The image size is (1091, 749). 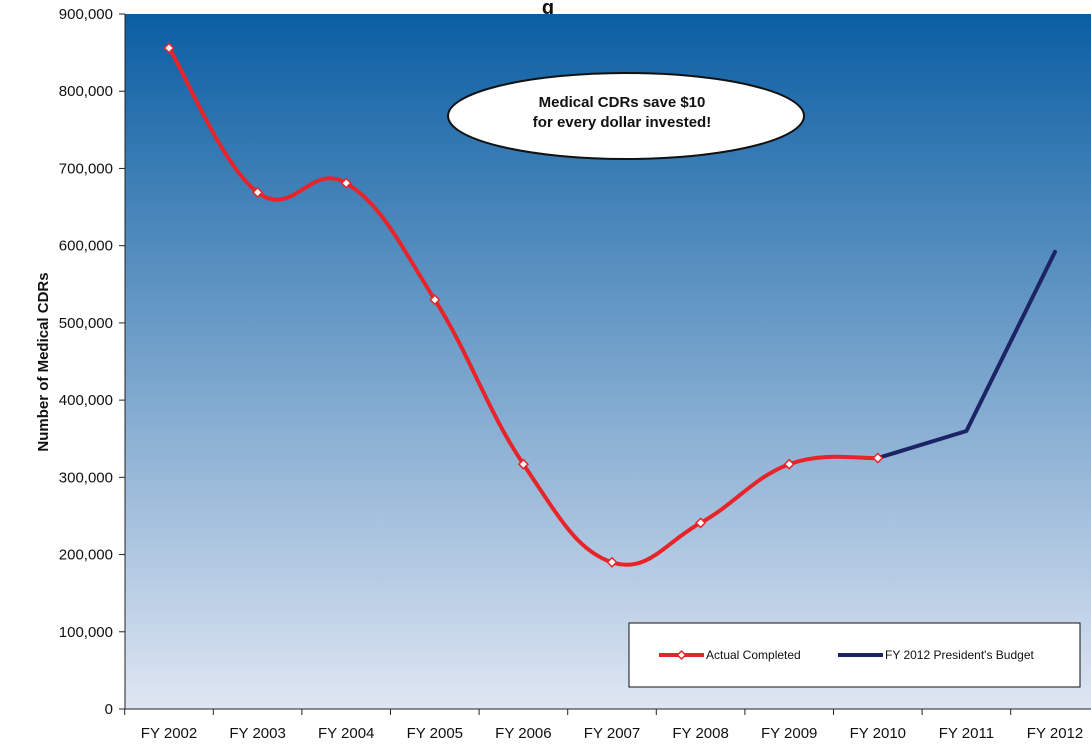 I want to click on x-tick-label: FY 2002, so click(x=169, y=733).